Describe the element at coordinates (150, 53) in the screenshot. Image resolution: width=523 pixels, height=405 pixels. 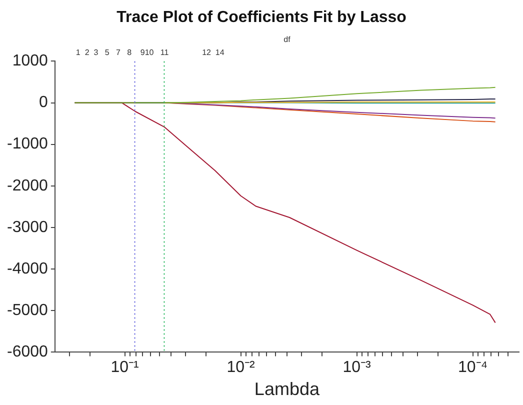
I see `text: 1 2 3 5 7 8 910 11 12 14` at that location.